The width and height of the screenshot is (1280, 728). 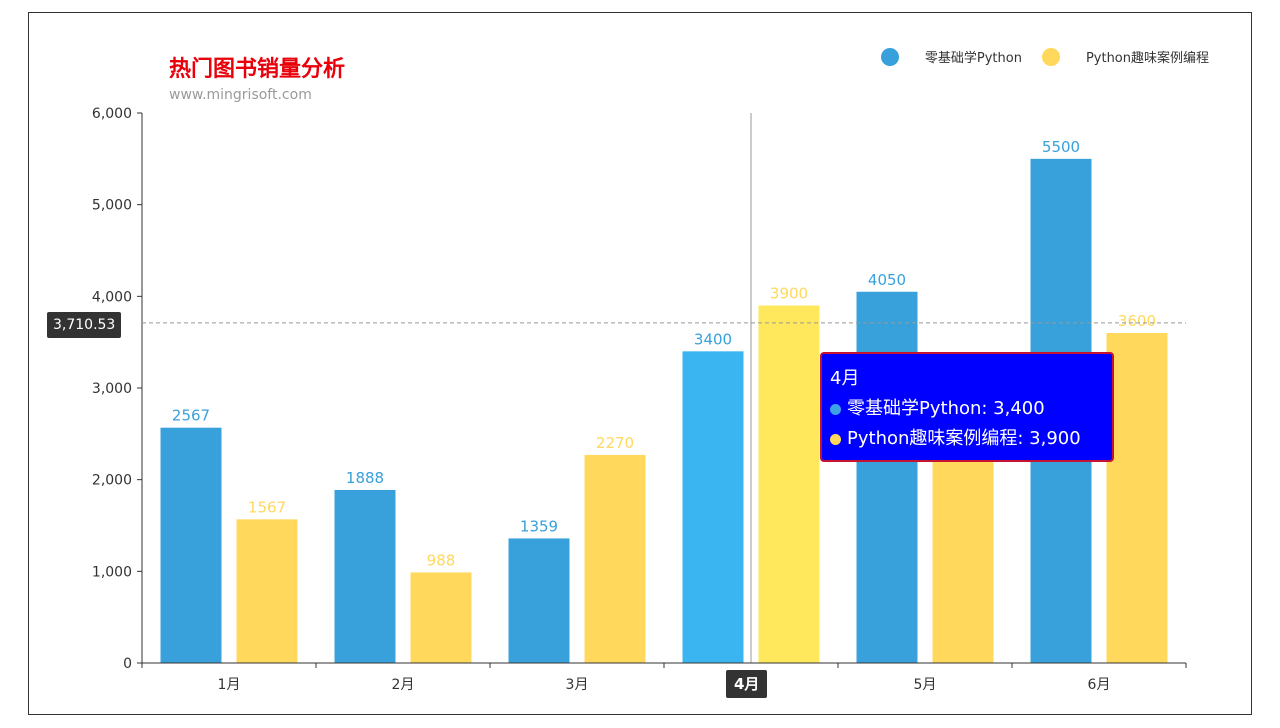 I want to click on axis-pointer-x-label: 4月, so click(x=747, y=684).